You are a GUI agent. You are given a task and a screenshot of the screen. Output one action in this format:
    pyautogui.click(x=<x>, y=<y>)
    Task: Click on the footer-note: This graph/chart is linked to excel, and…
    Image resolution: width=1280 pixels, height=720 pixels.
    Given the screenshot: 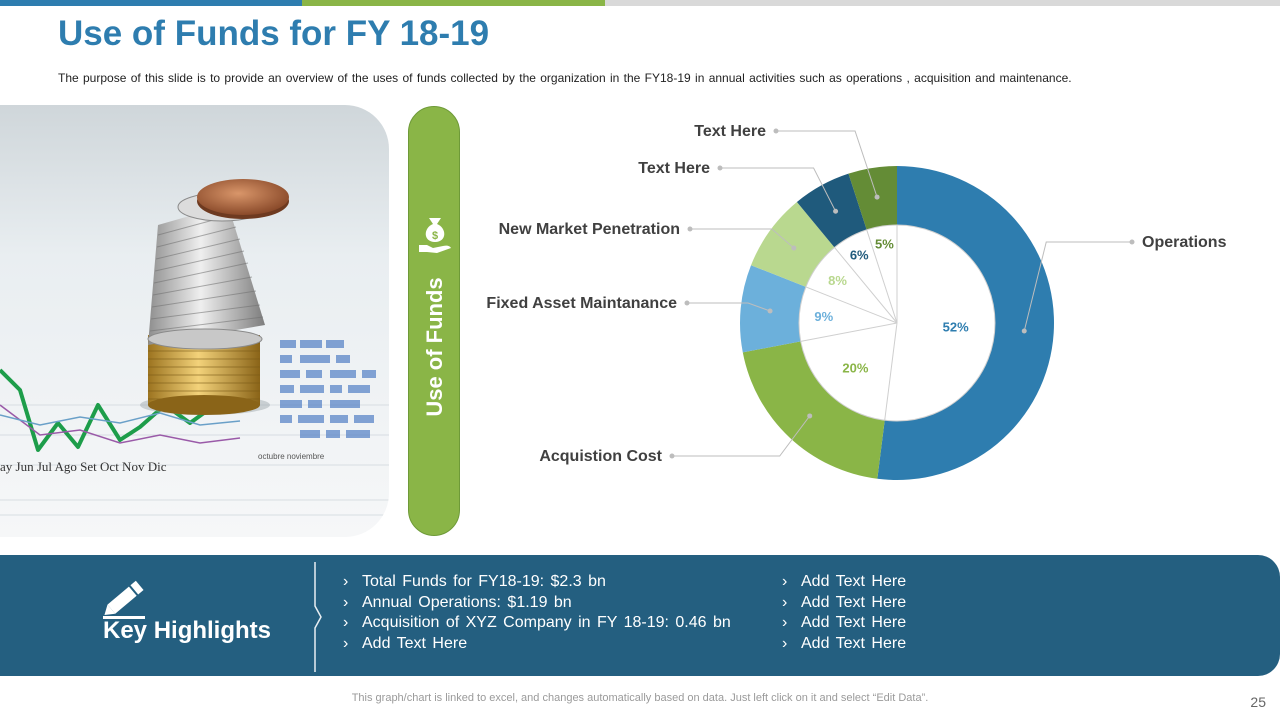 What is the action you would take?
    pyautogui.click(x=640, y=698)
    